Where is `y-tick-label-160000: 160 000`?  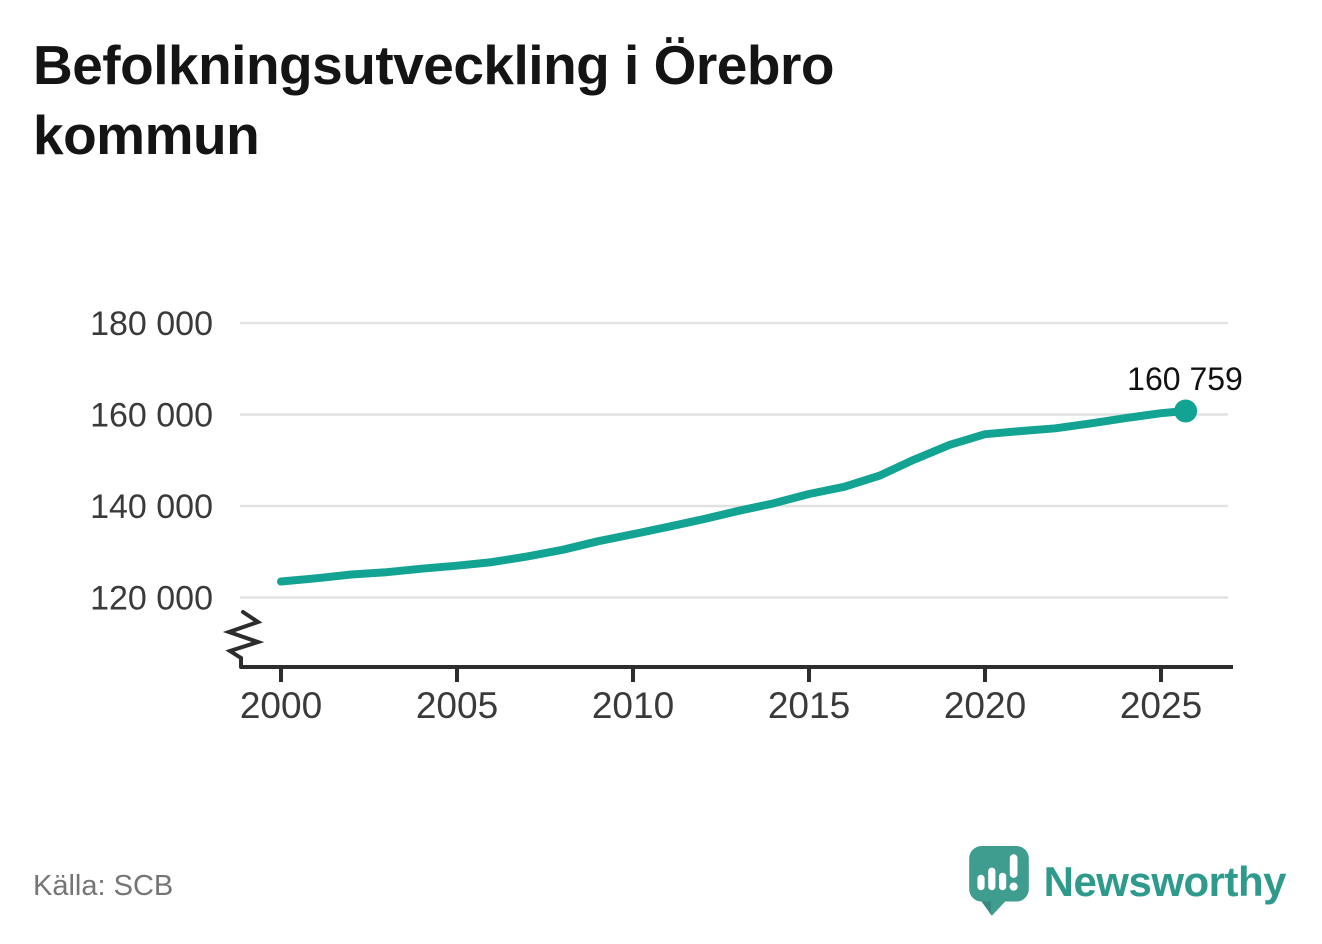 y-tick-label-160000: 160 000 is located at coordinates (151, 416).